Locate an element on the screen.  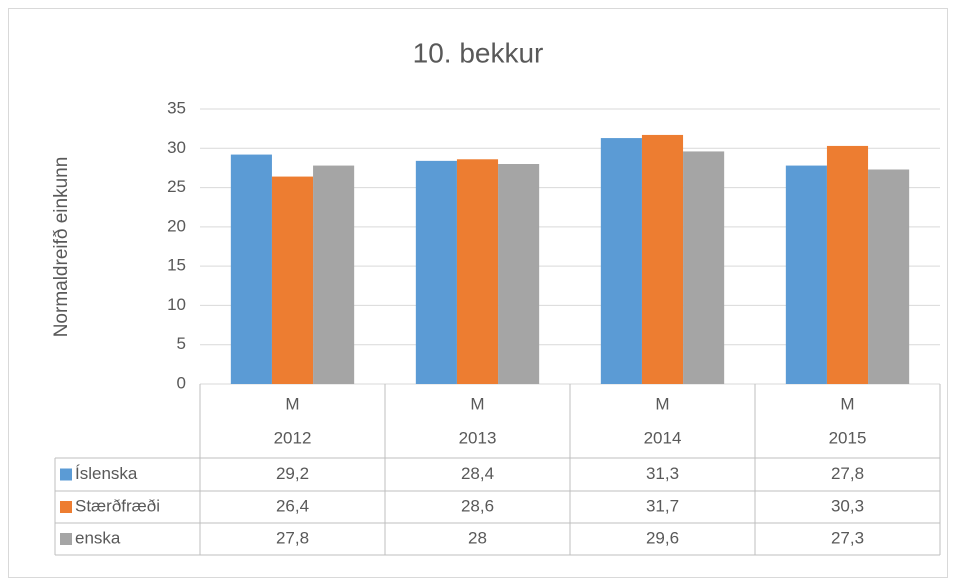
y-tick-label: 30 is located at coordinates (176, 147).